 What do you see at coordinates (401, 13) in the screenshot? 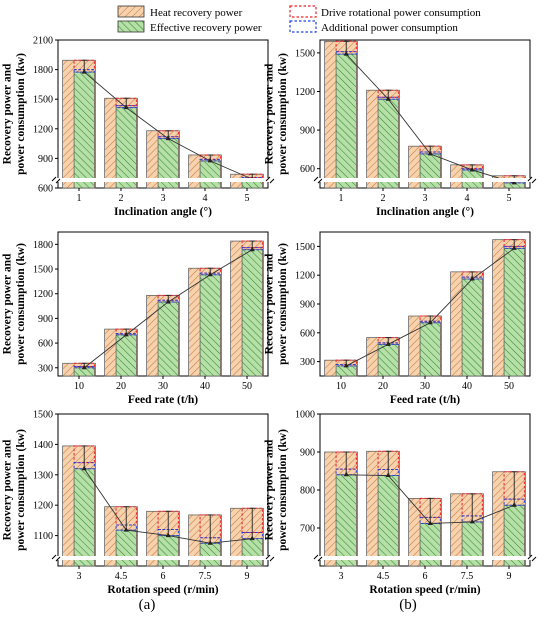
I see `legend-label-drive: Drive rotational power consumption` at bounding box center [401, 13].